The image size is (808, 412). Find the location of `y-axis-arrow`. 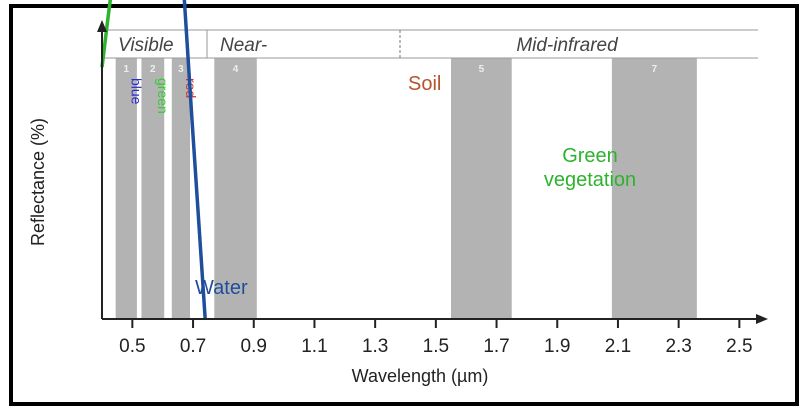

y-axis-arrow is located at coordinates (102, 26).